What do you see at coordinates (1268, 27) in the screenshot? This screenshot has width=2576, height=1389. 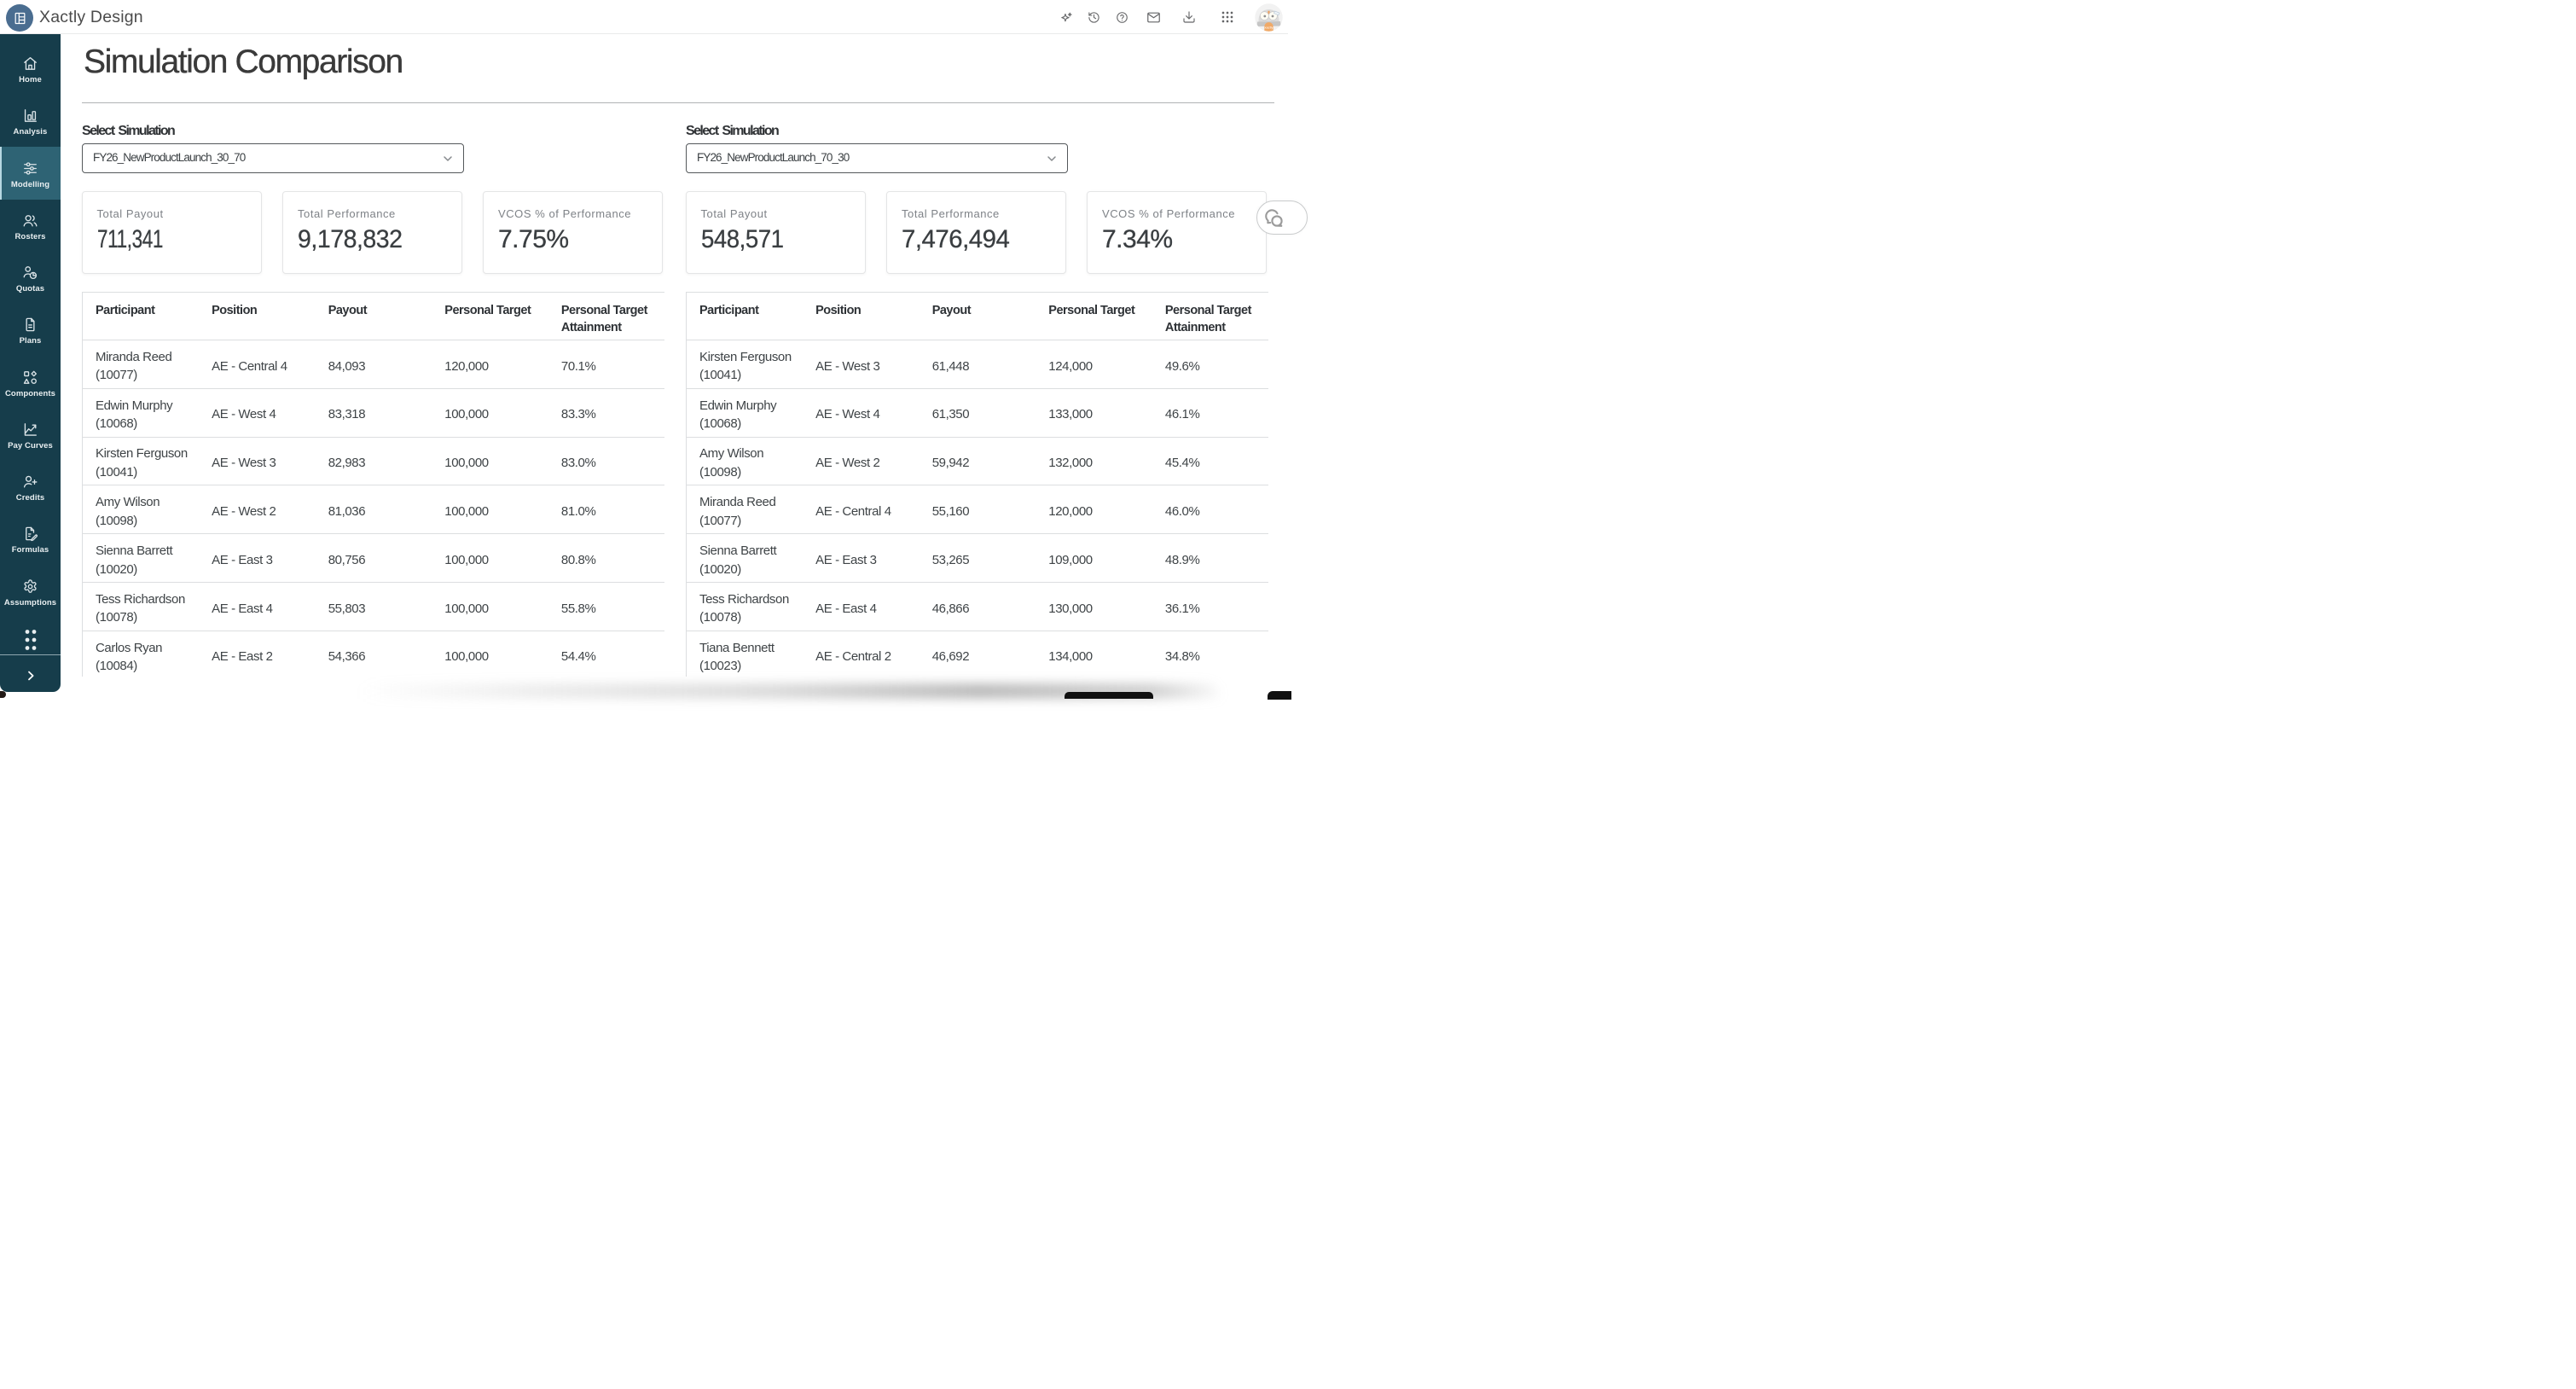 I see `svg-text: xactly` at bounding box center [1268, 27].